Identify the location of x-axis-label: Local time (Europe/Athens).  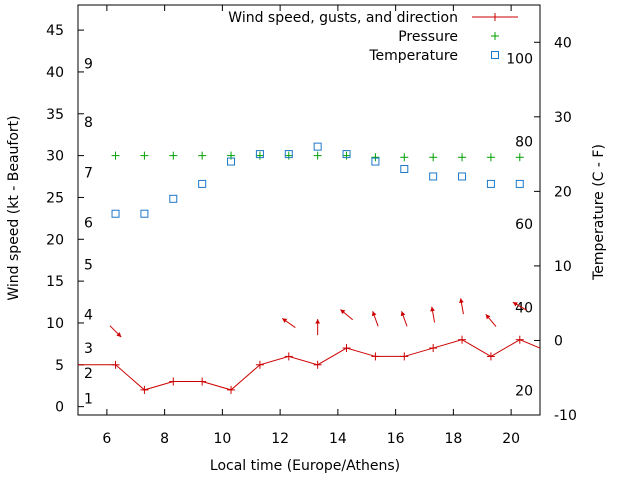
(305, 466).